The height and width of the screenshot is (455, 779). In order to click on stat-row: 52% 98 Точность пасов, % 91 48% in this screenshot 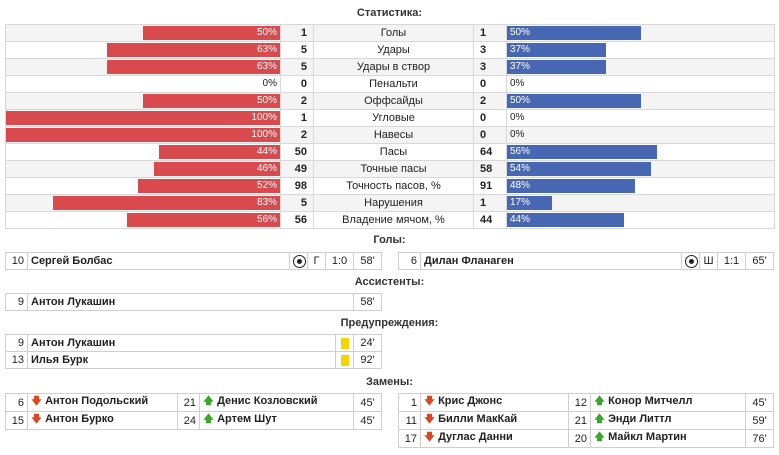, I will do `click(390, 186)`.